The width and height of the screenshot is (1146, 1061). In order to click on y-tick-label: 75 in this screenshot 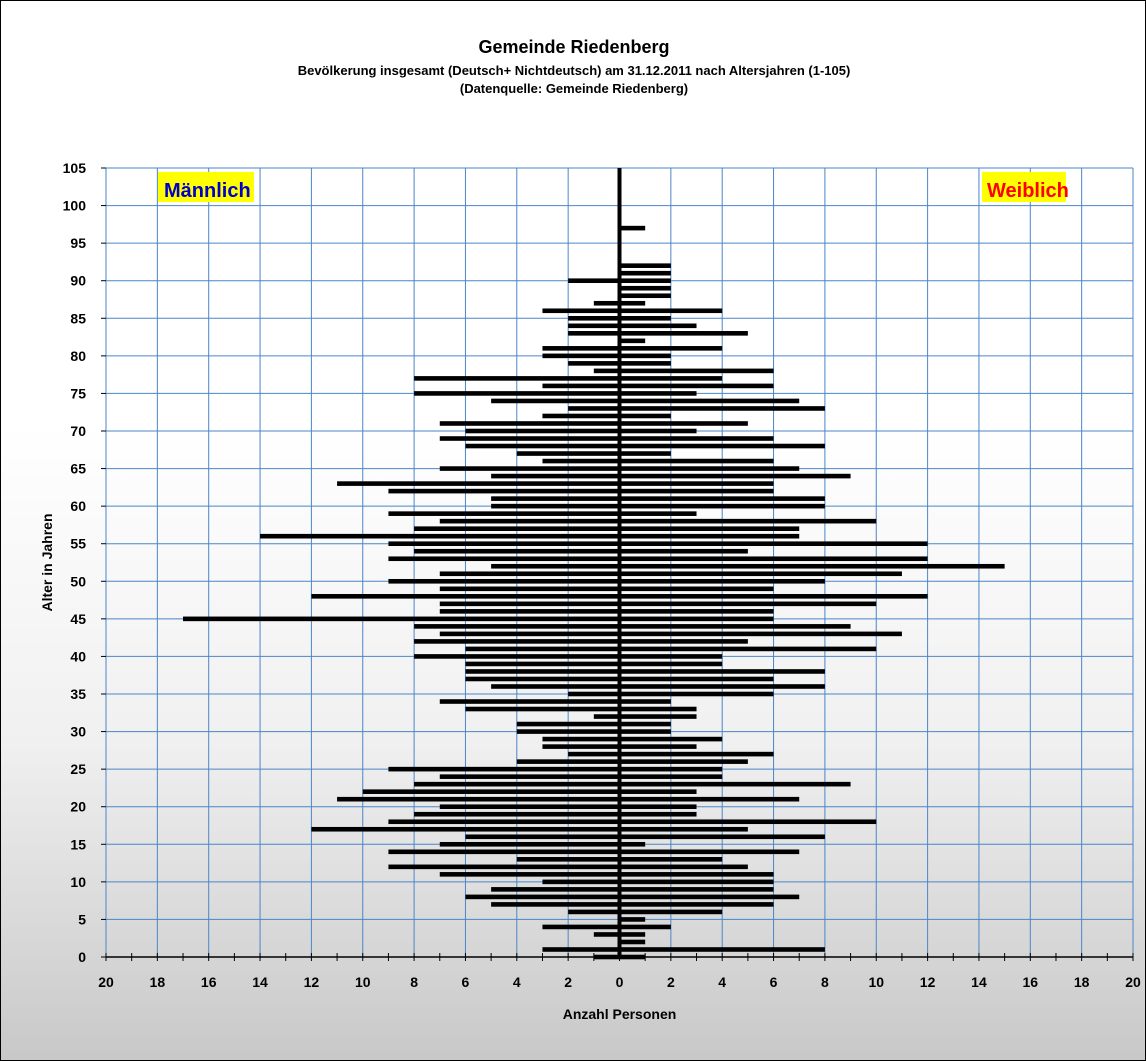, I will do `click(78, 393)`.